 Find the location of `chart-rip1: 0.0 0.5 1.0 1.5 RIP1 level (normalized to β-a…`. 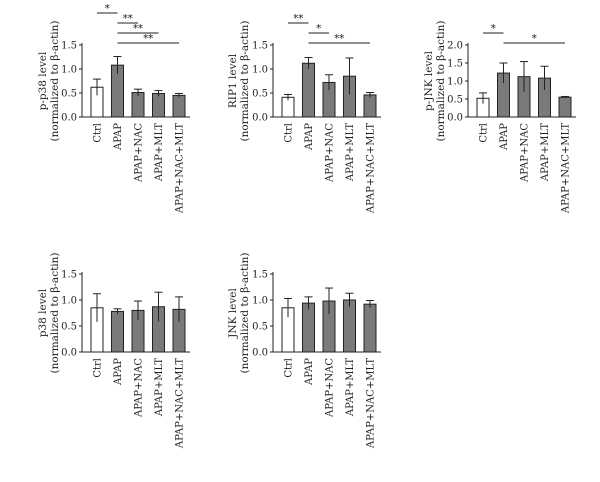

chart-rip1: 0.0 0.5 1.0 1.5 RIP1 level (normalized to β-a… is located at coordinates (304, 114).